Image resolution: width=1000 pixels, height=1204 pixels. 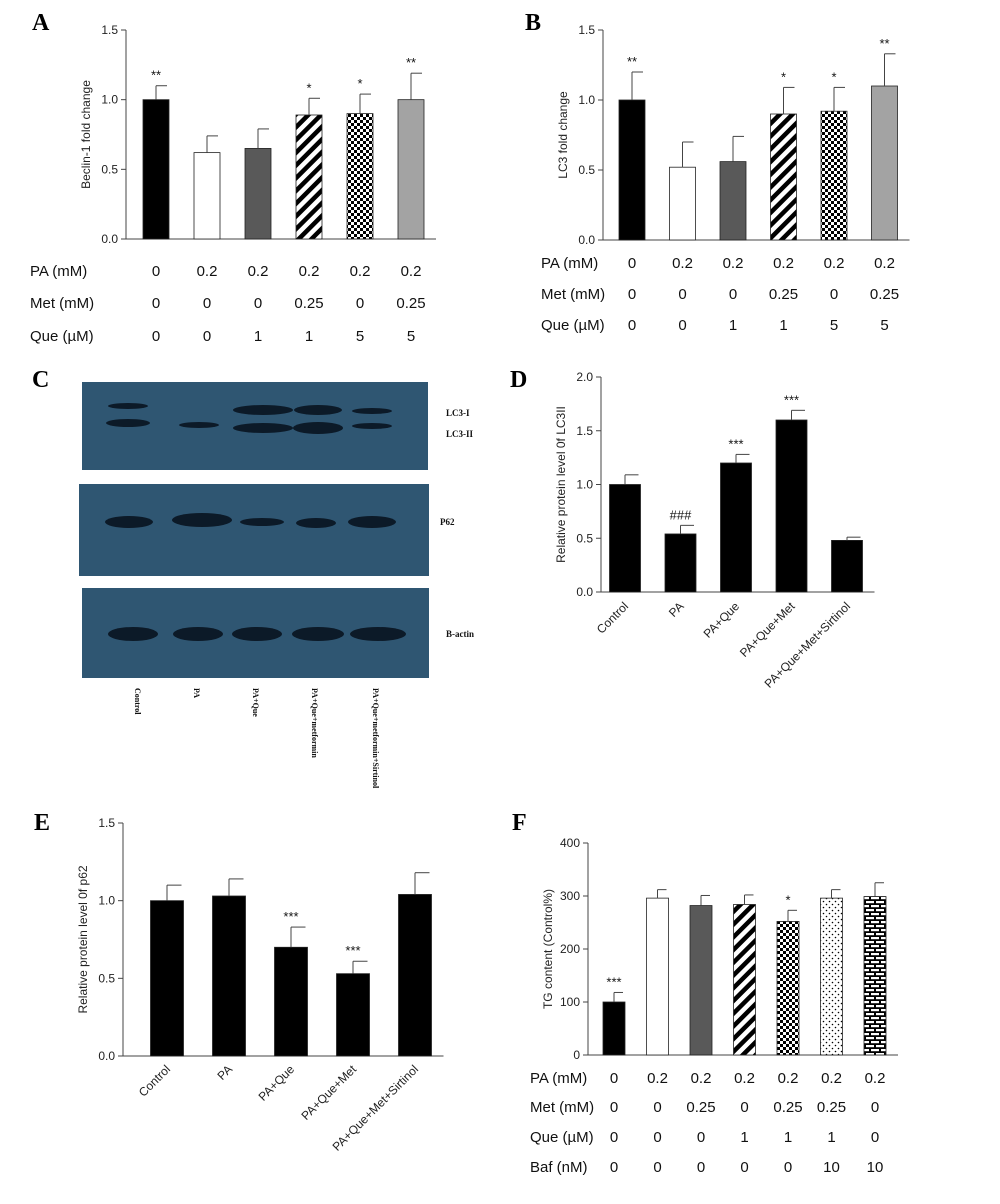 What do you see at coordinates (318, 634) in the screenshot?
I see `band-actin-lane4` at bounding box center [318, 634].